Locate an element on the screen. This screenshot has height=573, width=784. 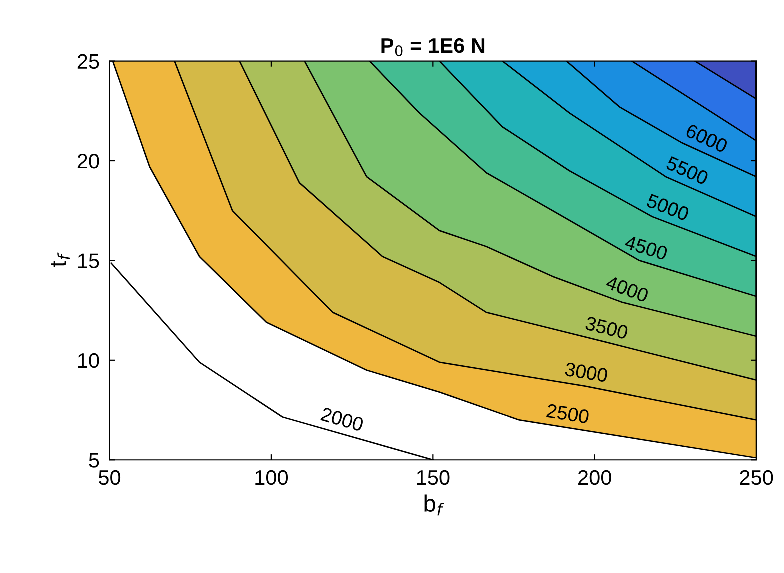
y-tick-label: 25 is located at coordinates (89, 62).